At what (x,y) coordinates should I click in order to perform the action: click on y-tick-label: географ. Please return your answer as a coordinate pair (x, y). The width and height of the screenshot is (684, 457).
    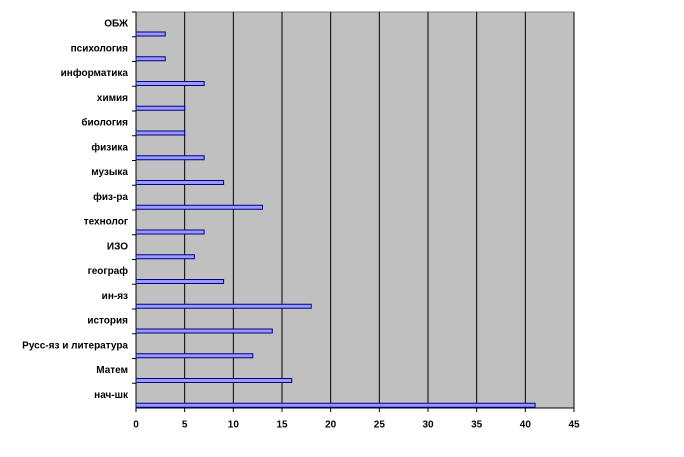
    Looking at the image, I should click on (108, 271).